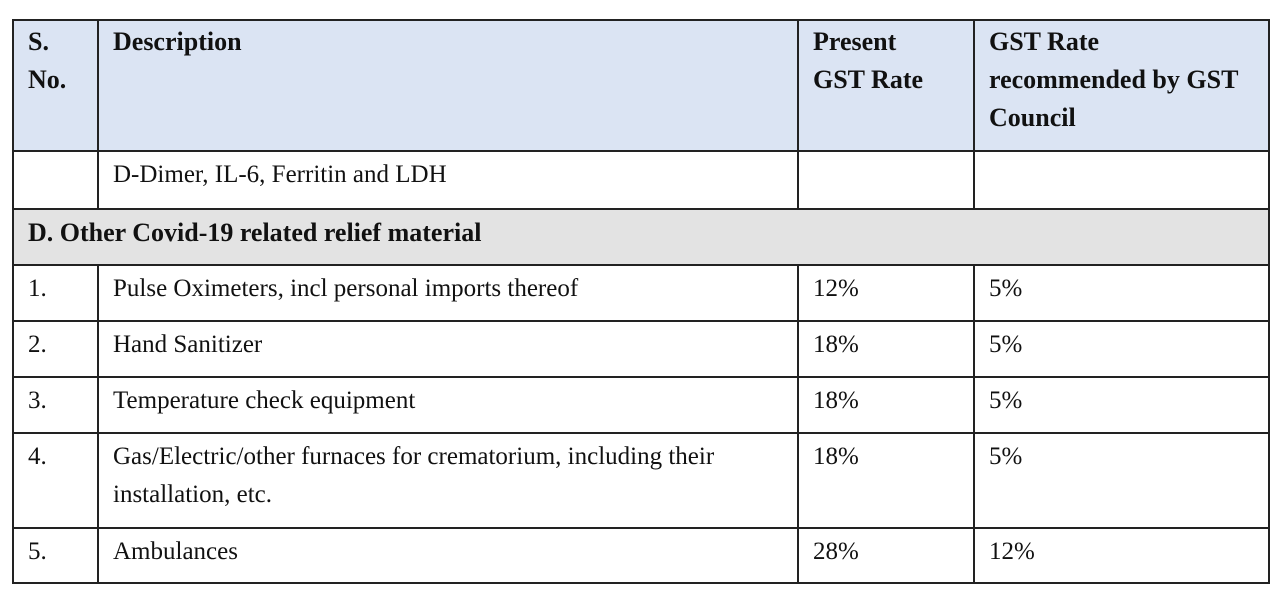 The height and width of the screenshot is (595, 1280). I want to click on cell: 28%, so click(886, 555).